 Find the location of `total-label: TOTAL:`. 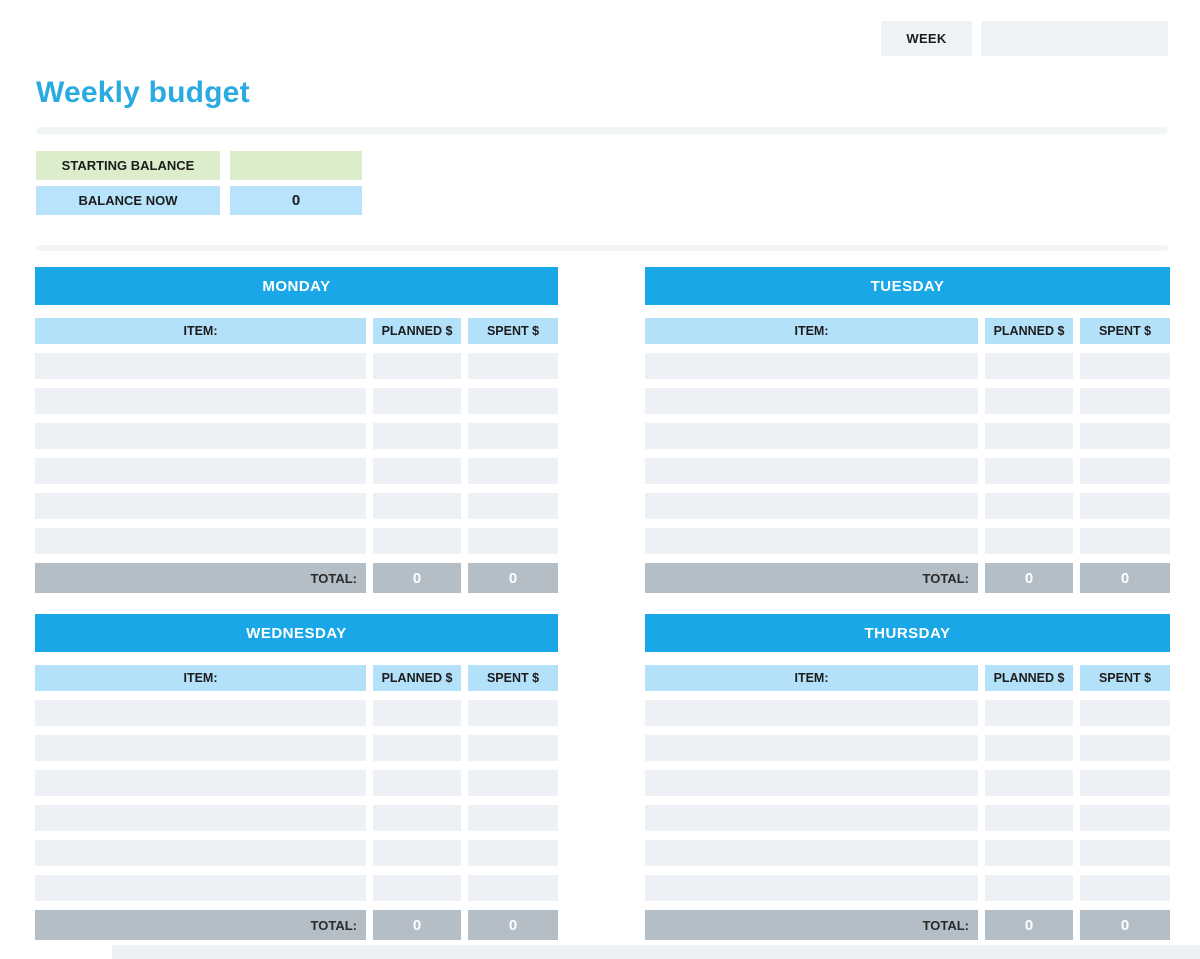

total-label: TOTAL: is located at coordinates (200, 578).